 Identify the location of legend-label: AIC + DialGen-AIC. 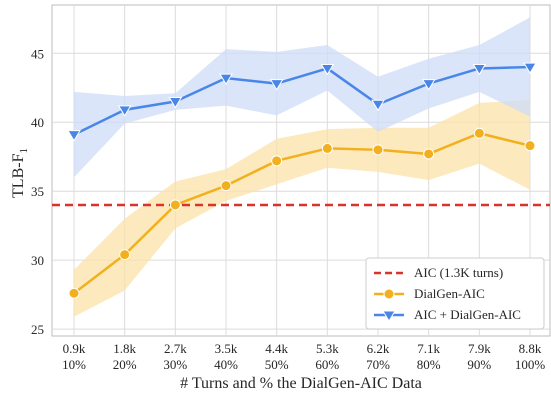
(467, 314).